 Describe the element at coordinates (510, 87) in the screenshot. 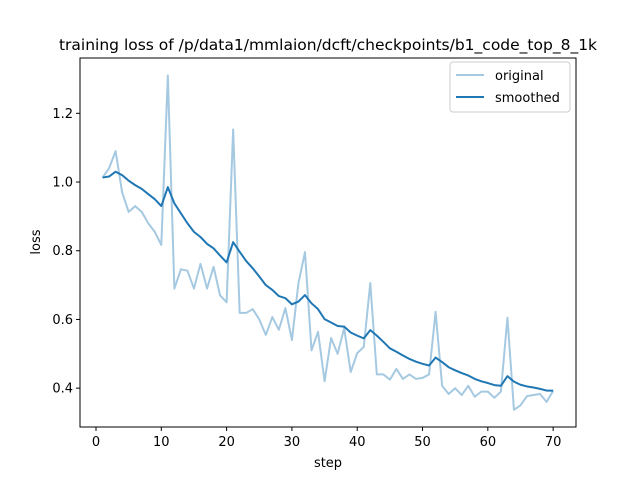

I see `legend: original smoothed` at that location.